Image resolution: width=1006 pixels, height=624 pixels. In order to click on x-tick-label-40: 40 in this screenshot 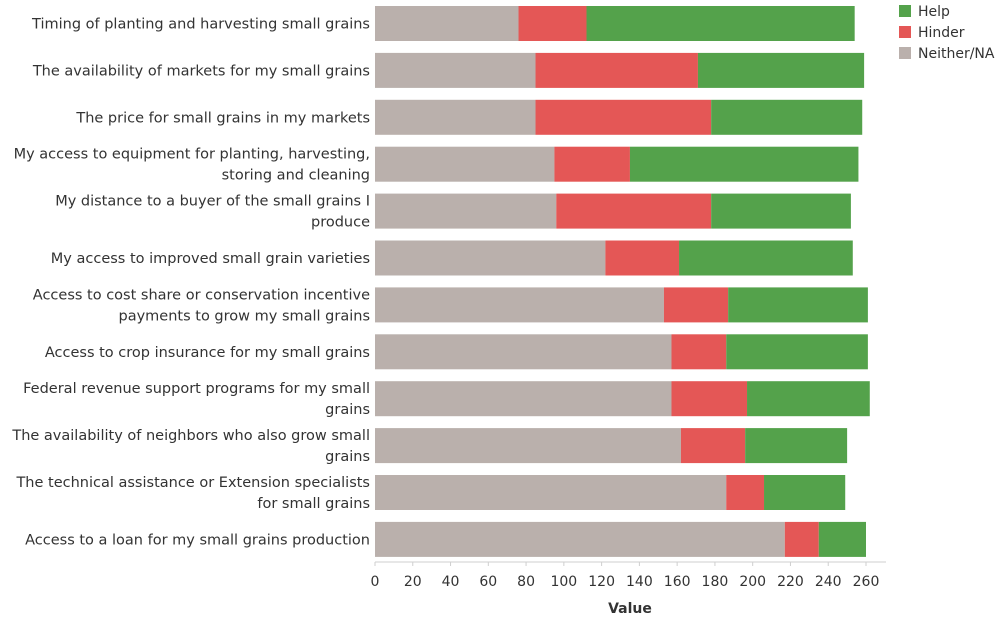, I will do `click(451, 582)`.